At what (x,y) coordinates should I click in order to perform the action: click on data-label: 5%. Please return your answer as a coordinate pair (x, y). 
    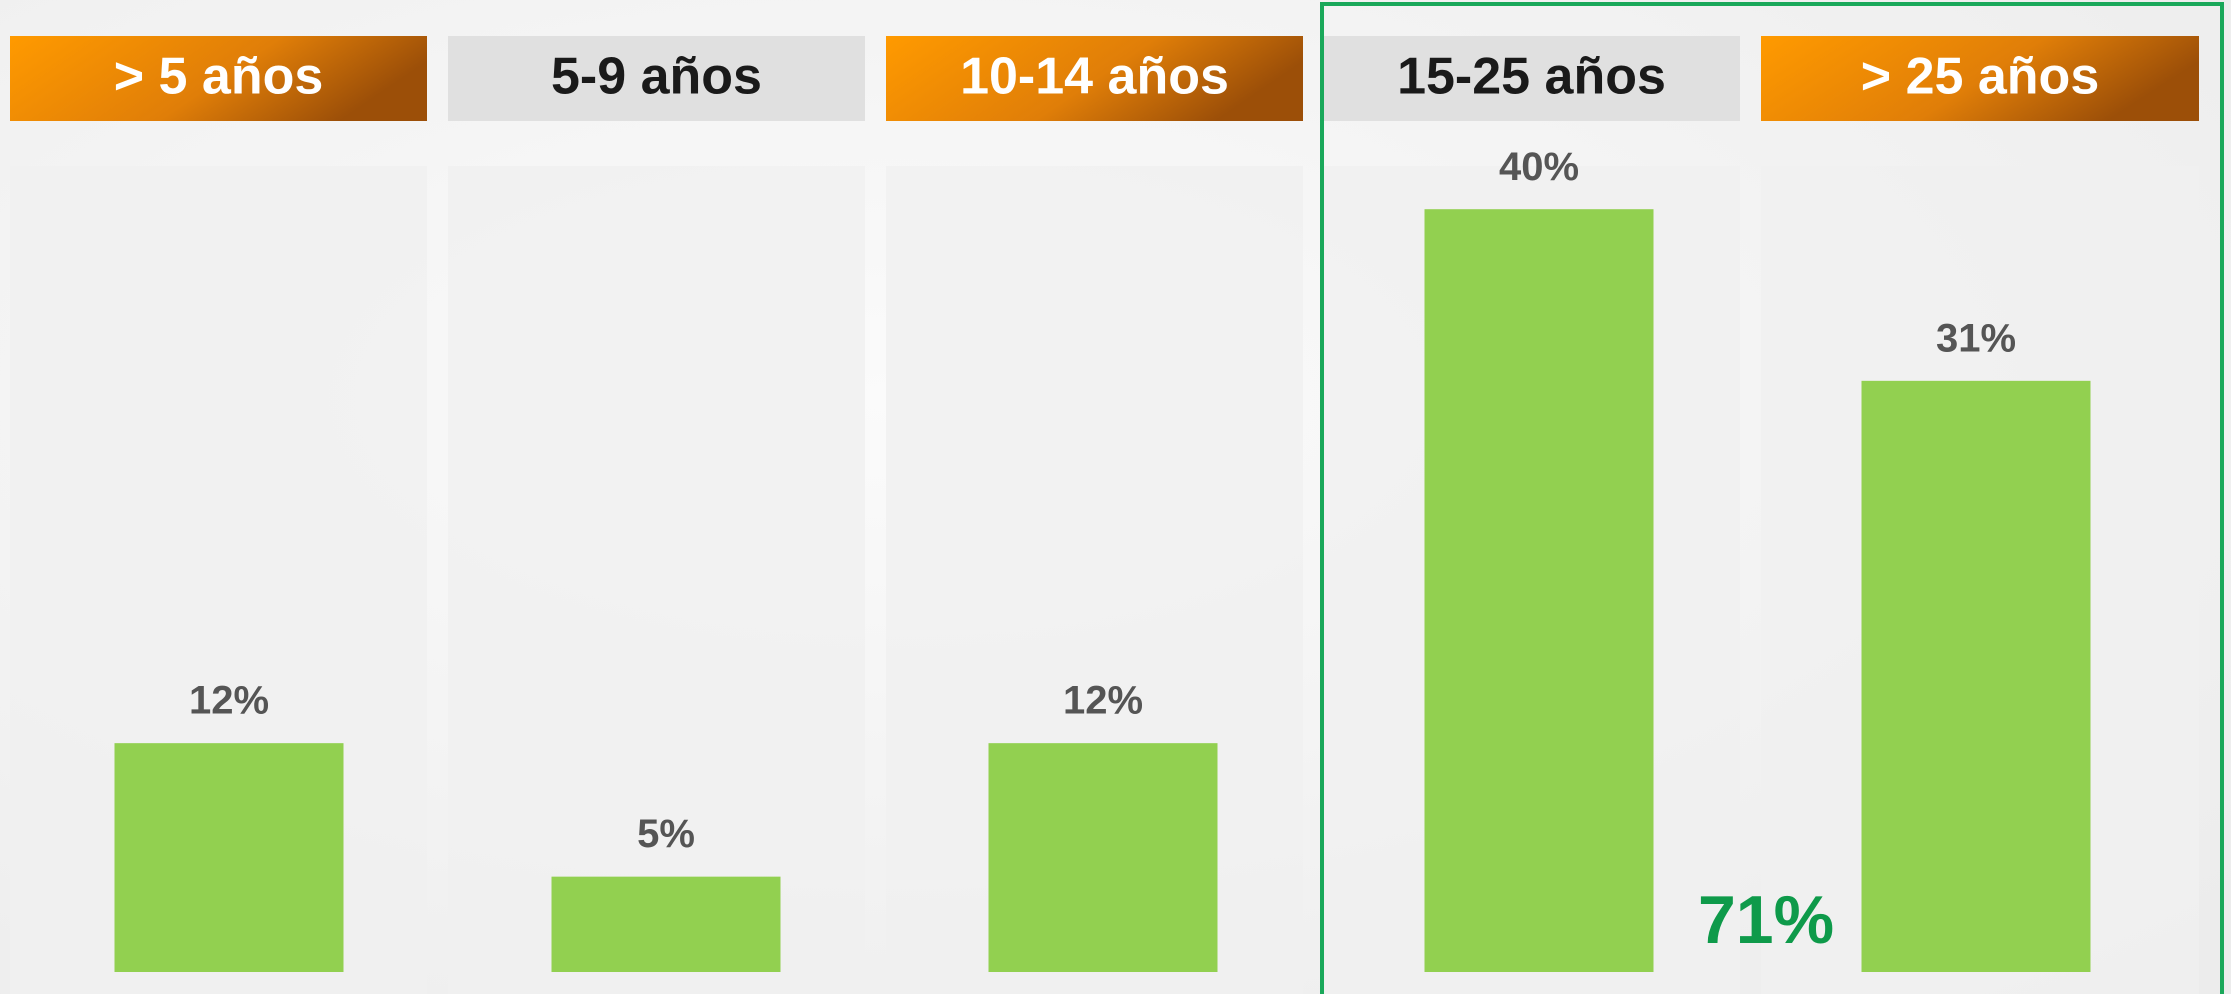
    Looking at the image, I should click on (666, 834).